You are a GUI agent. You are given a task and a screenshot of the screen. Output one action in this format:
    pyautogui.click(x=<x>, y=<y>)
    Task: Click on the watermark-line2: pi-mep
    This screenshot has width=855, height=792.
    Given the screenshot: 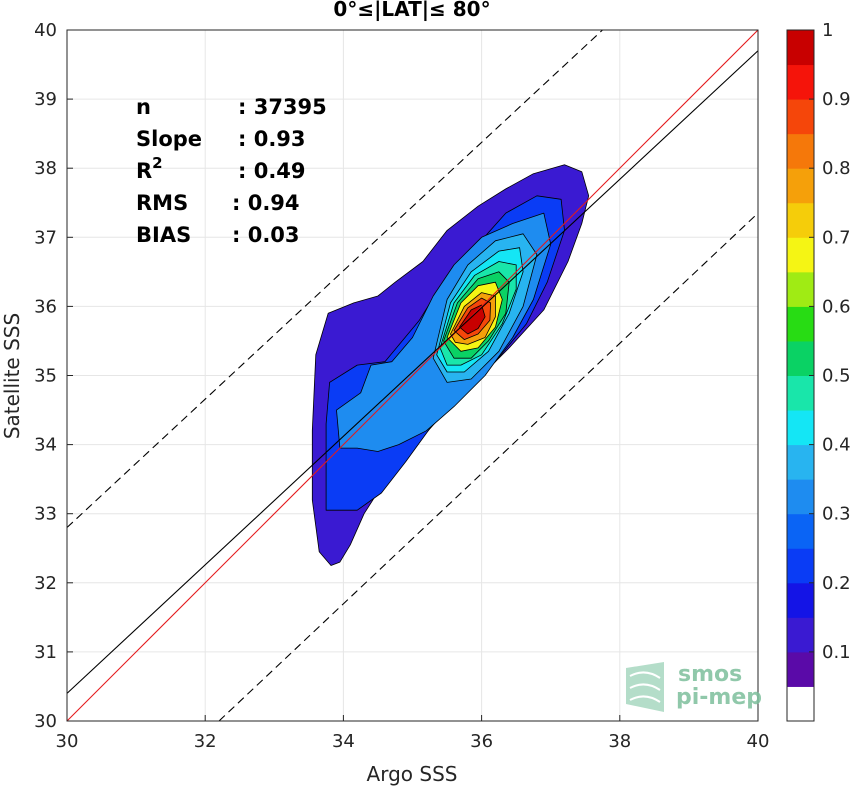 What is the action you would take?
    pyautogui.click(x=719, y=697)
    